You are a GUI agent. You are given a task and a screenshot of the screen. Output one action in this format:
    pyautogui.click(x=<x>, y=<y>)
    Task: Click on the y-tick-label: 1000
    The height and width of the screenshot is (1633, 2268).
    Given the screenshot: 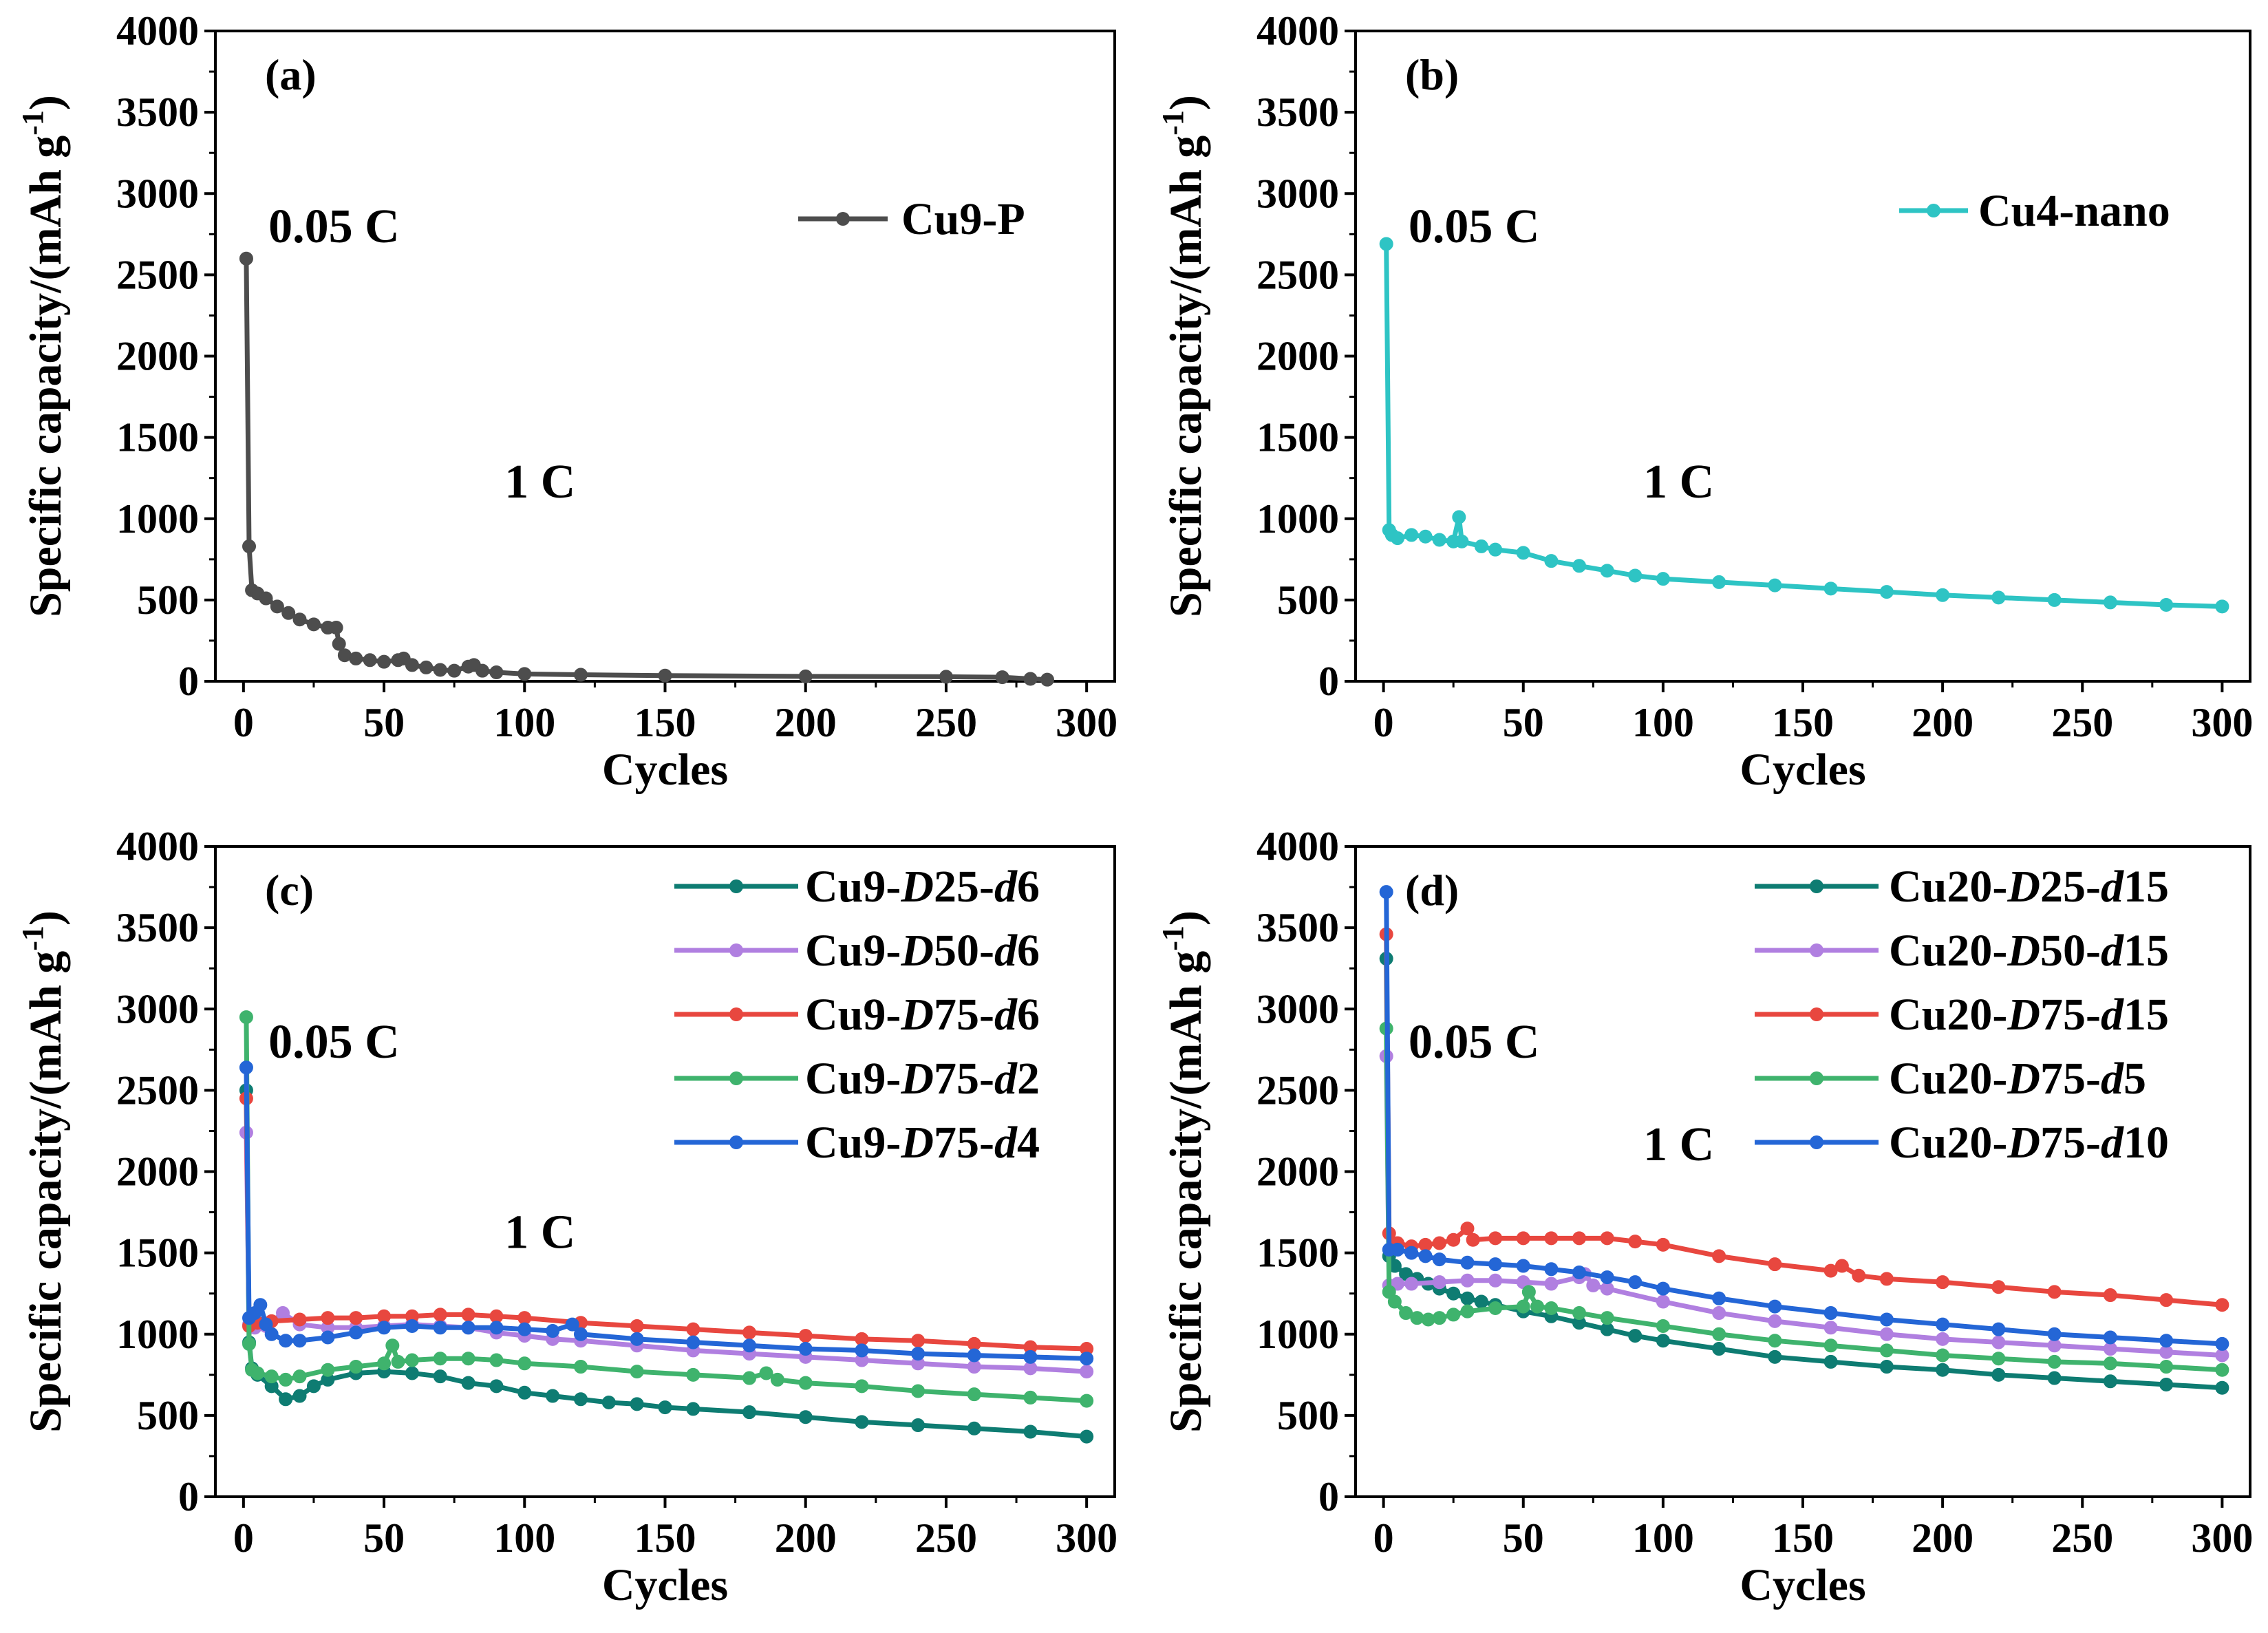 What is the action you would take?
    pyautogui.click(x=1297, y=1334)
    